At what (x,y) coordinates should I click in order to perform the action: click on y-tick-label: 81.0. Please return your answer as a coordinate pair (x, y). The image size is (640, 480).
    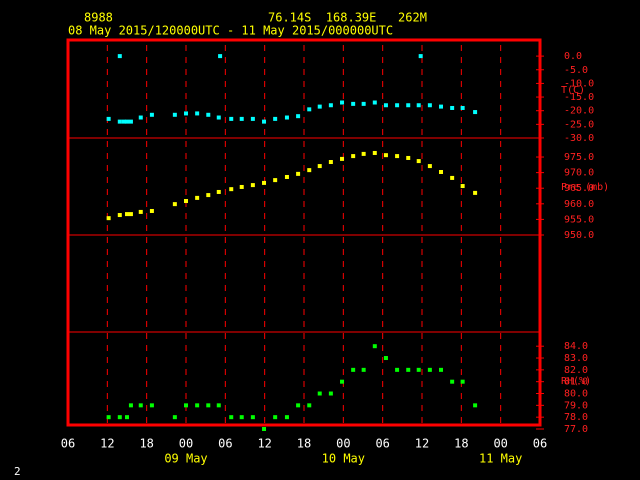
    Looking at the image, I should click on (576, 382).